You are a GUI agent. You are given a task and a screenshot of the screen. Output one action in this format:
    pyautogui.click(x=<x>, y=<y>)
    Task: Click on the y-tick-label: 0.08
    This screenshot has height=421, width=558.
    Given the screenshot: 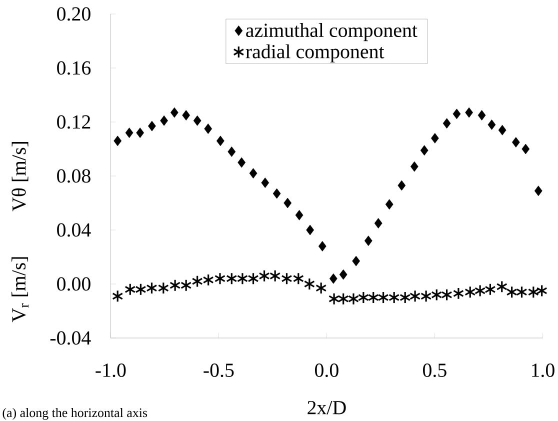 What is the action you would take?
    pyautogui.click(x=73, y=176)
    